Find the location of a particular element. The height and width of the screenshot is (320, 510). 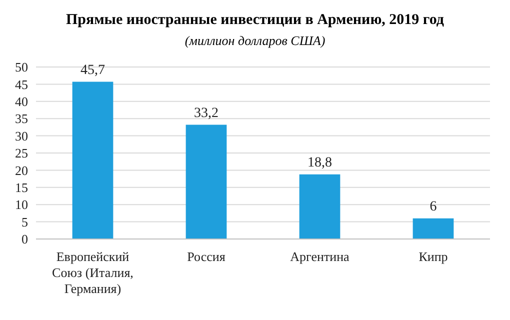

y-tick-label: 45 is located at coordinates (21, 84).